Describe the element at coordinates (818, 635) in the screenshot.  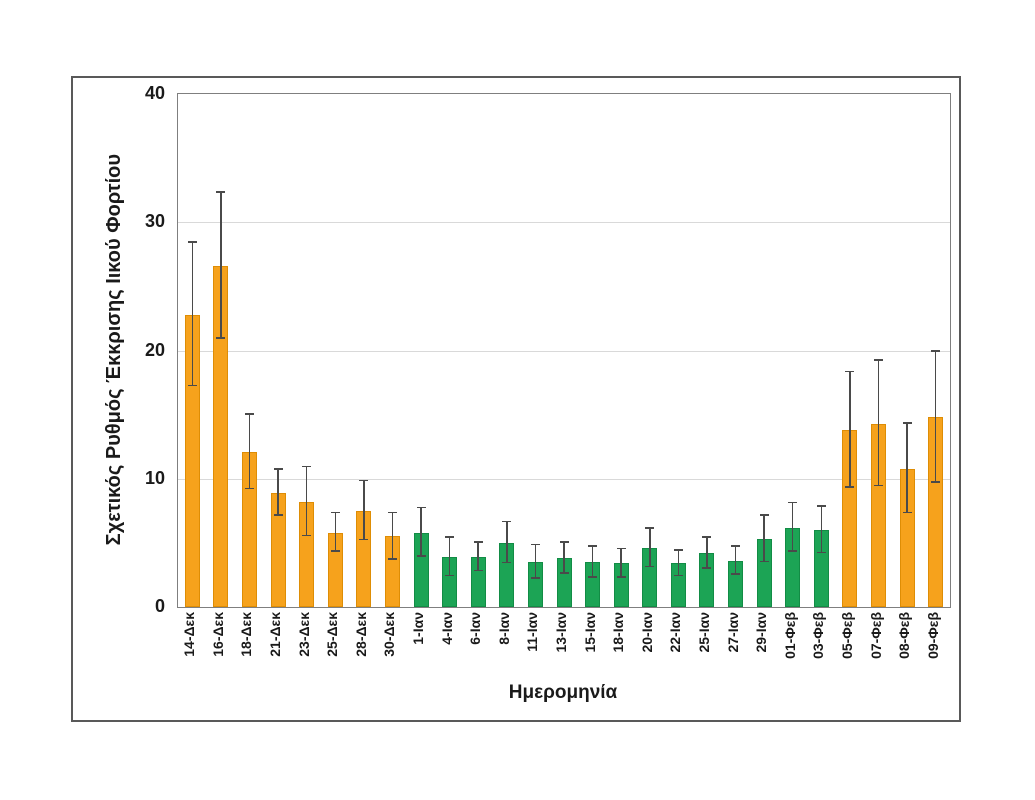
I see `x-tick-label: 03-Φεβ` at that location.